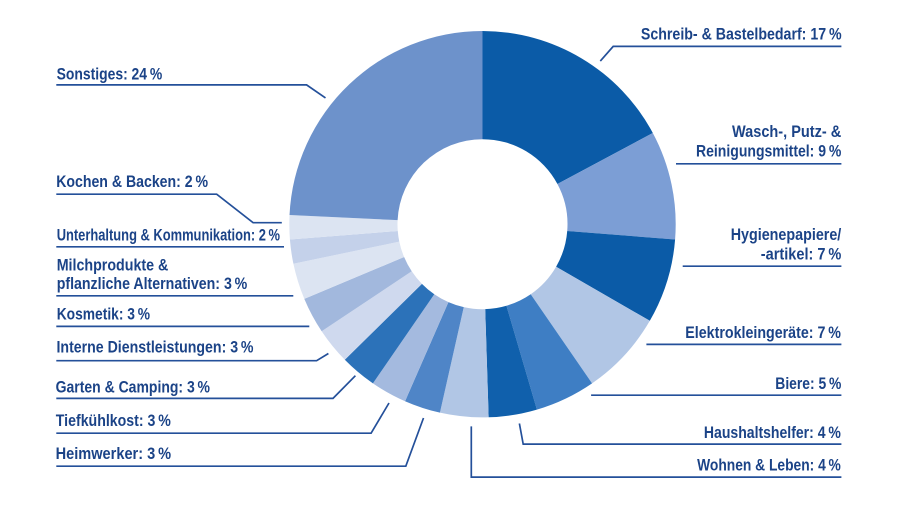  Describe the element at coordinates (768, 150) in the screenshot. I see `svg-text: Reinigungsmittel: 9 %` at that location.